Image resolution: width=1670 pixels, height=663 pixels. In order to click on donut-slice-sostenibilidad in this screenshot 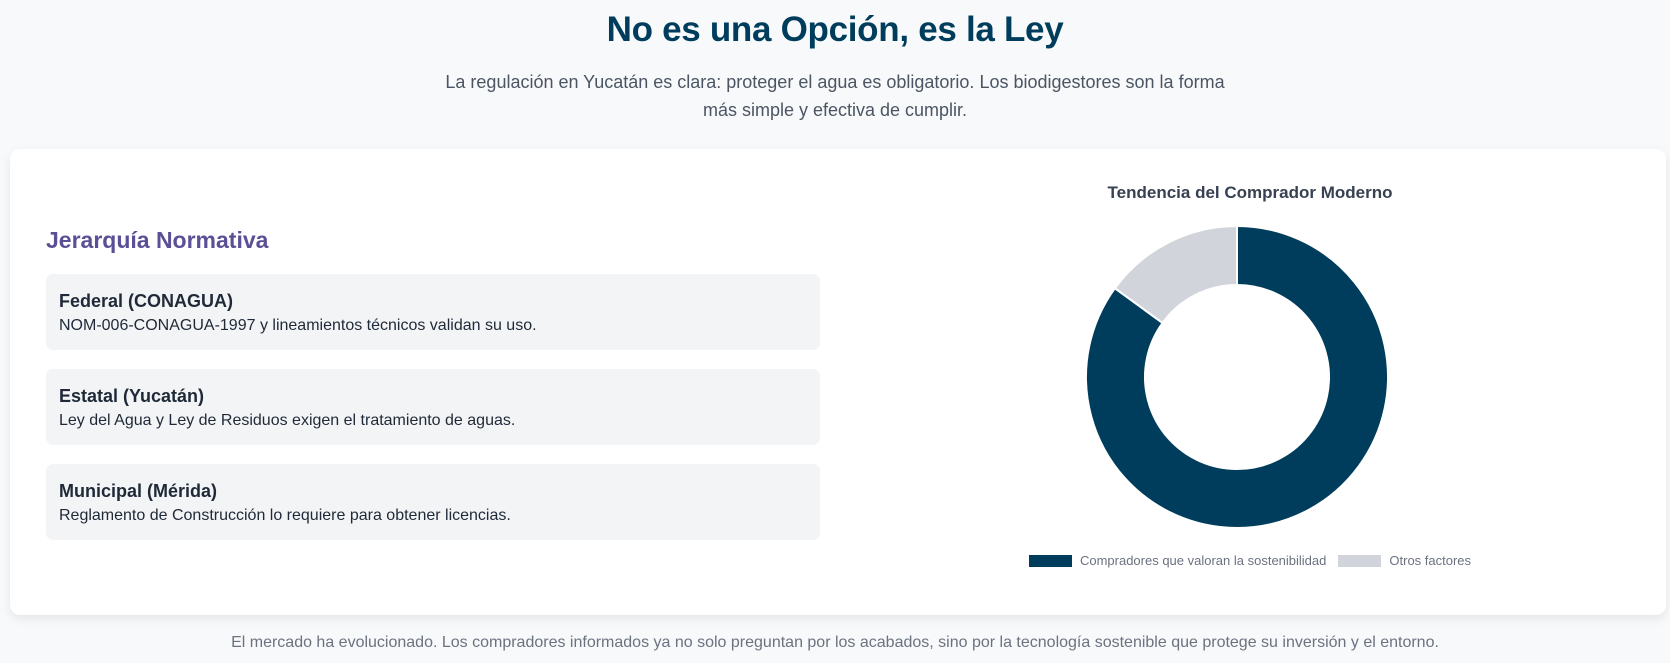, I will do `click(1237, 376)`.